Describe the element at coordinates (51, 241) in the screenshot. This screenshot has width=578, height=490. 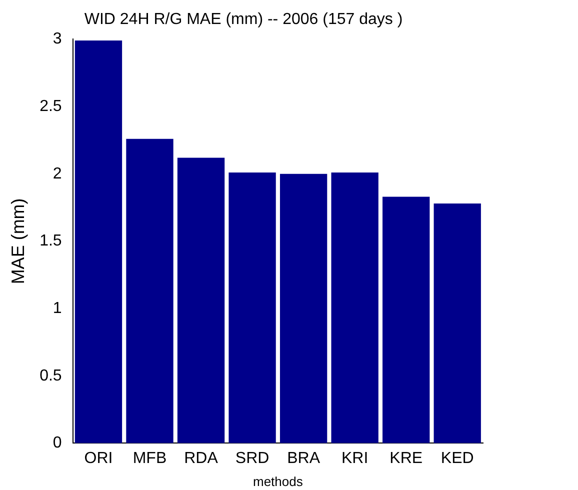
I see `y-tick-label: 1.5` at that location.